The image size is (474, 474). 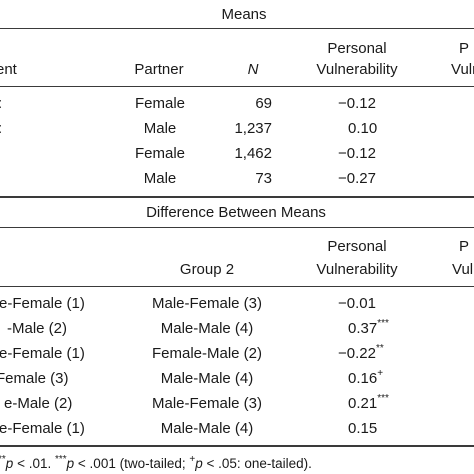 I want to click on header-first-column: ent, so click(x=8, y=69).